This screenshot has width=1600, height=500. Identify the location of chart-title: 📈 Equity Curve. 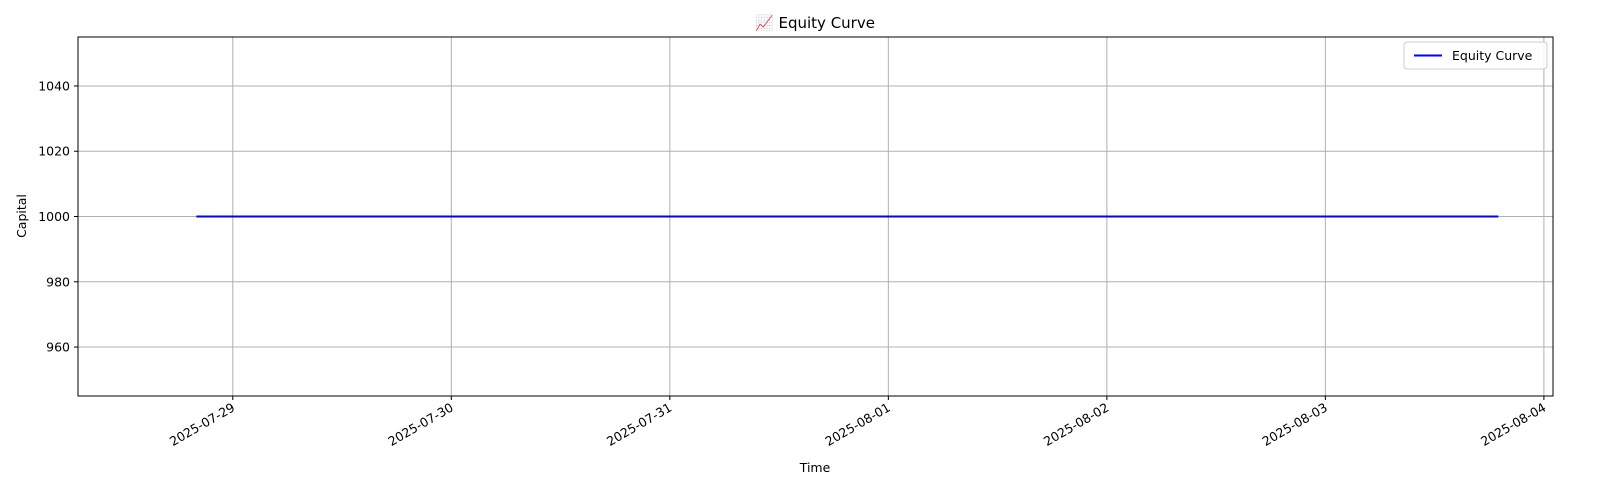
(815, 23).